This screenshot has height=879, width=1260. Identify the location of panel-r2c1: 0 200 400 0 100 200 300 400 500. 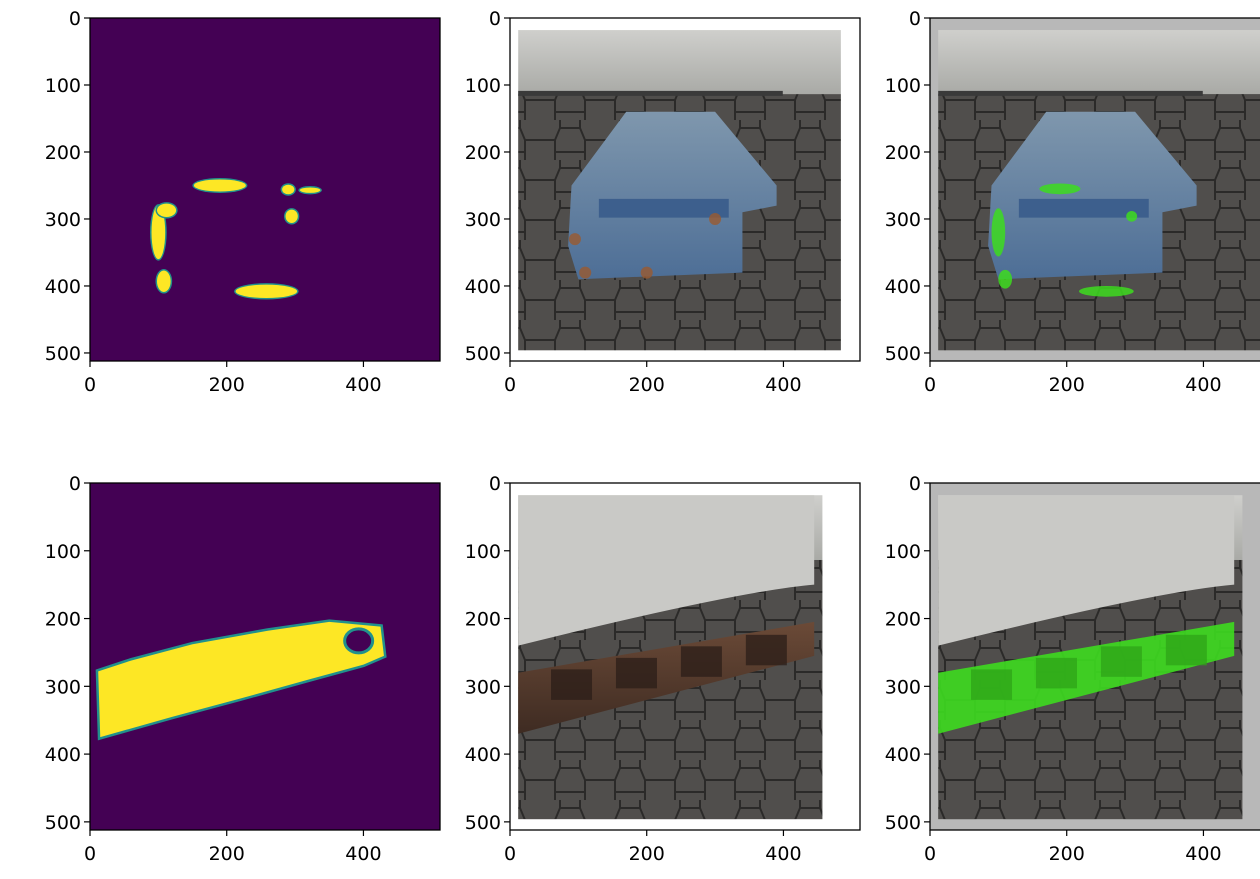
(243, 669).